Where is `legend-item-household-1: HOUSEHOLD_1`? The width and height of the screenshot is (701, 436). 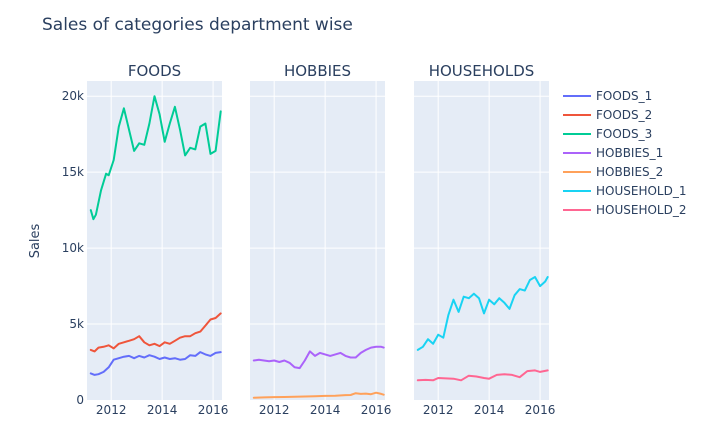 legend-item-household-1: HOUSEHOLD_1 is located at coordinates (624, 191).